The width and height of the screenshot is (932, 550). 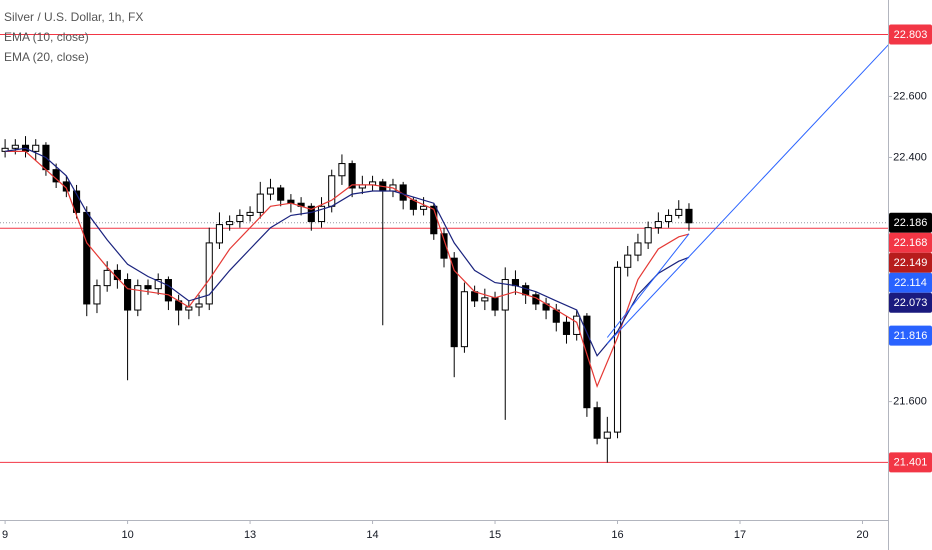 I want to click on price-label: 22.114, so click(x=910, y=283).